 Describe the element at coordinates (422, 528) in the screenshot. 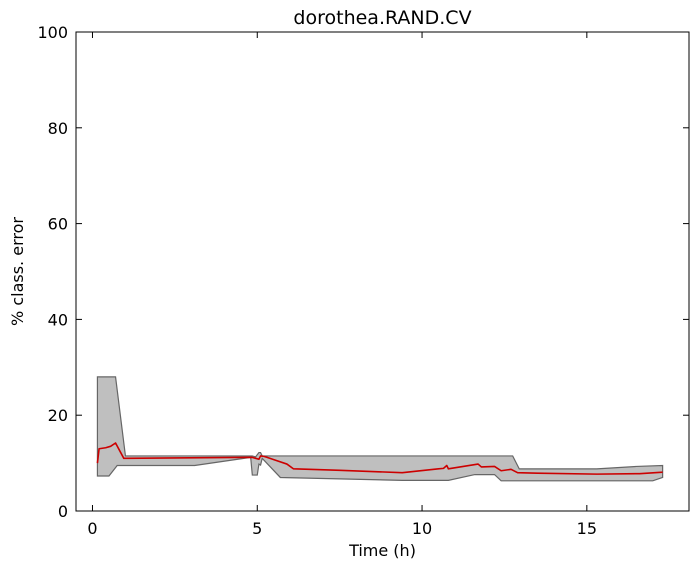

I see `x-tick-label: 10` at that location.